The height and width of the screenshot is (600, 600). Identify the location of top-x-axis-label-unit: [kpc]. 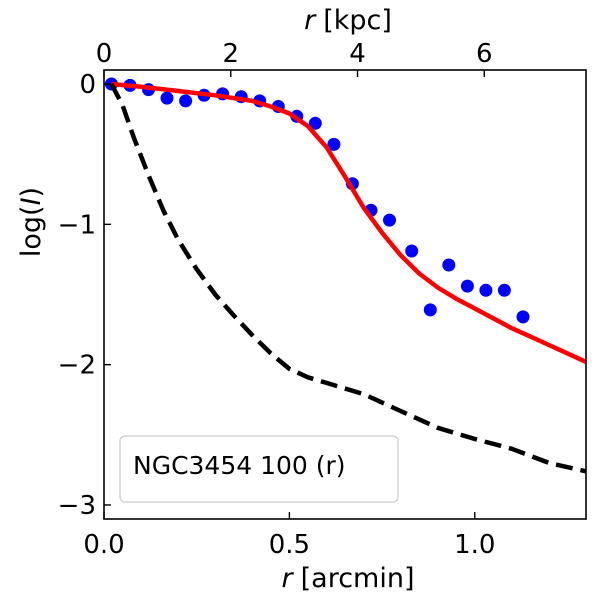
(357, 20).